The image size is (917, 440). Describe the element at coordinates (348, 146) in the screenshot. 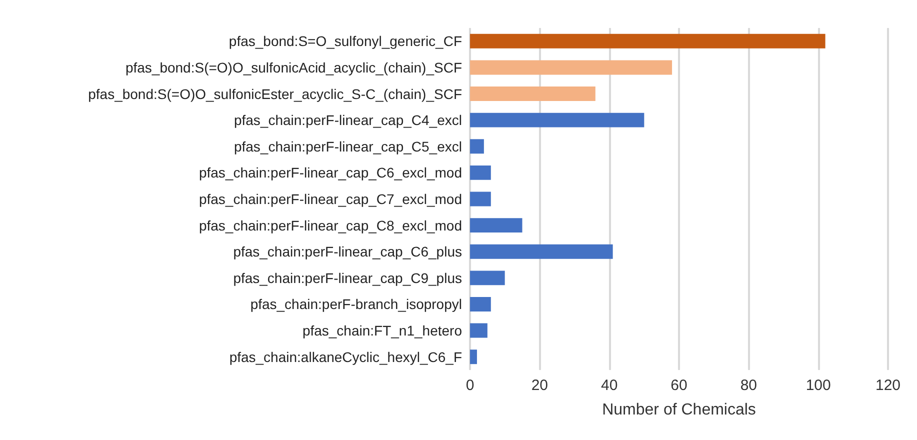

I see `y-tick-label: pfas_chain:perF-linear_cap_C5_excl` at that location.